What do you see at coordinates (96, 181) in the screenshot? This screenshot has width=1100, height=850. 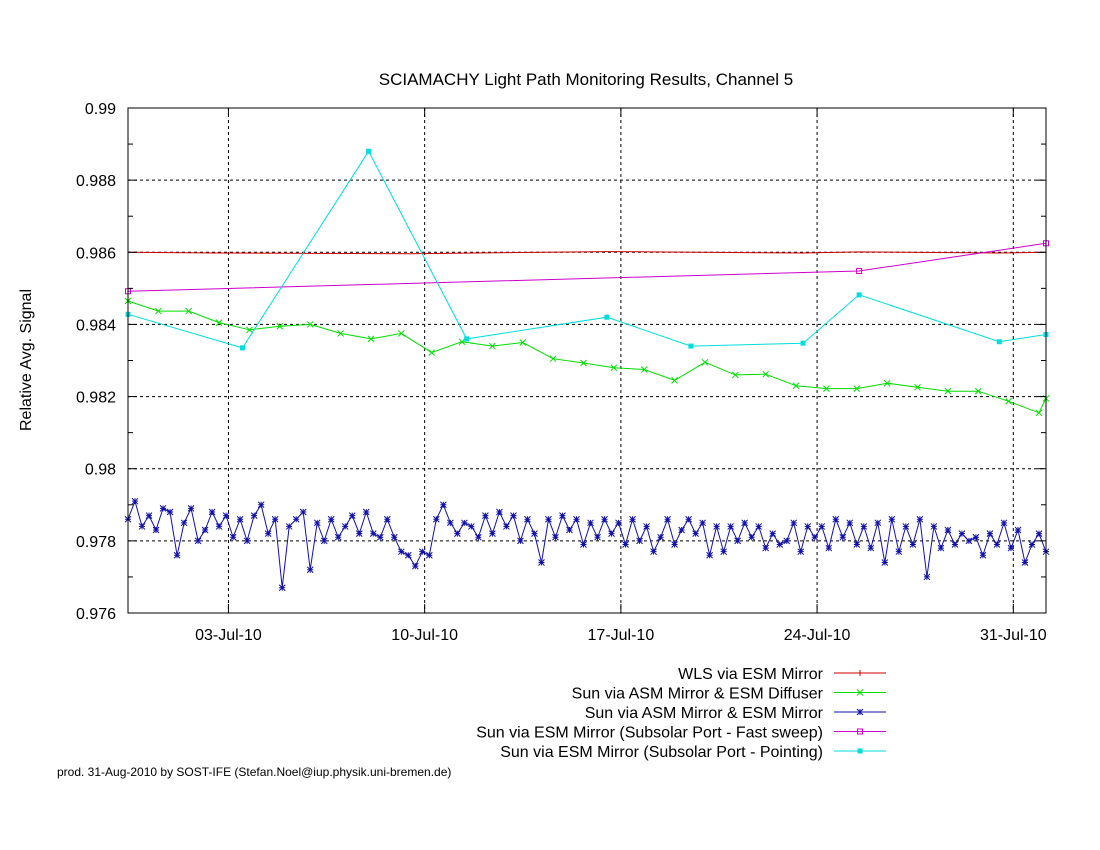 I see `y-tick-label: 0.988` at bounding box center [96, 181].